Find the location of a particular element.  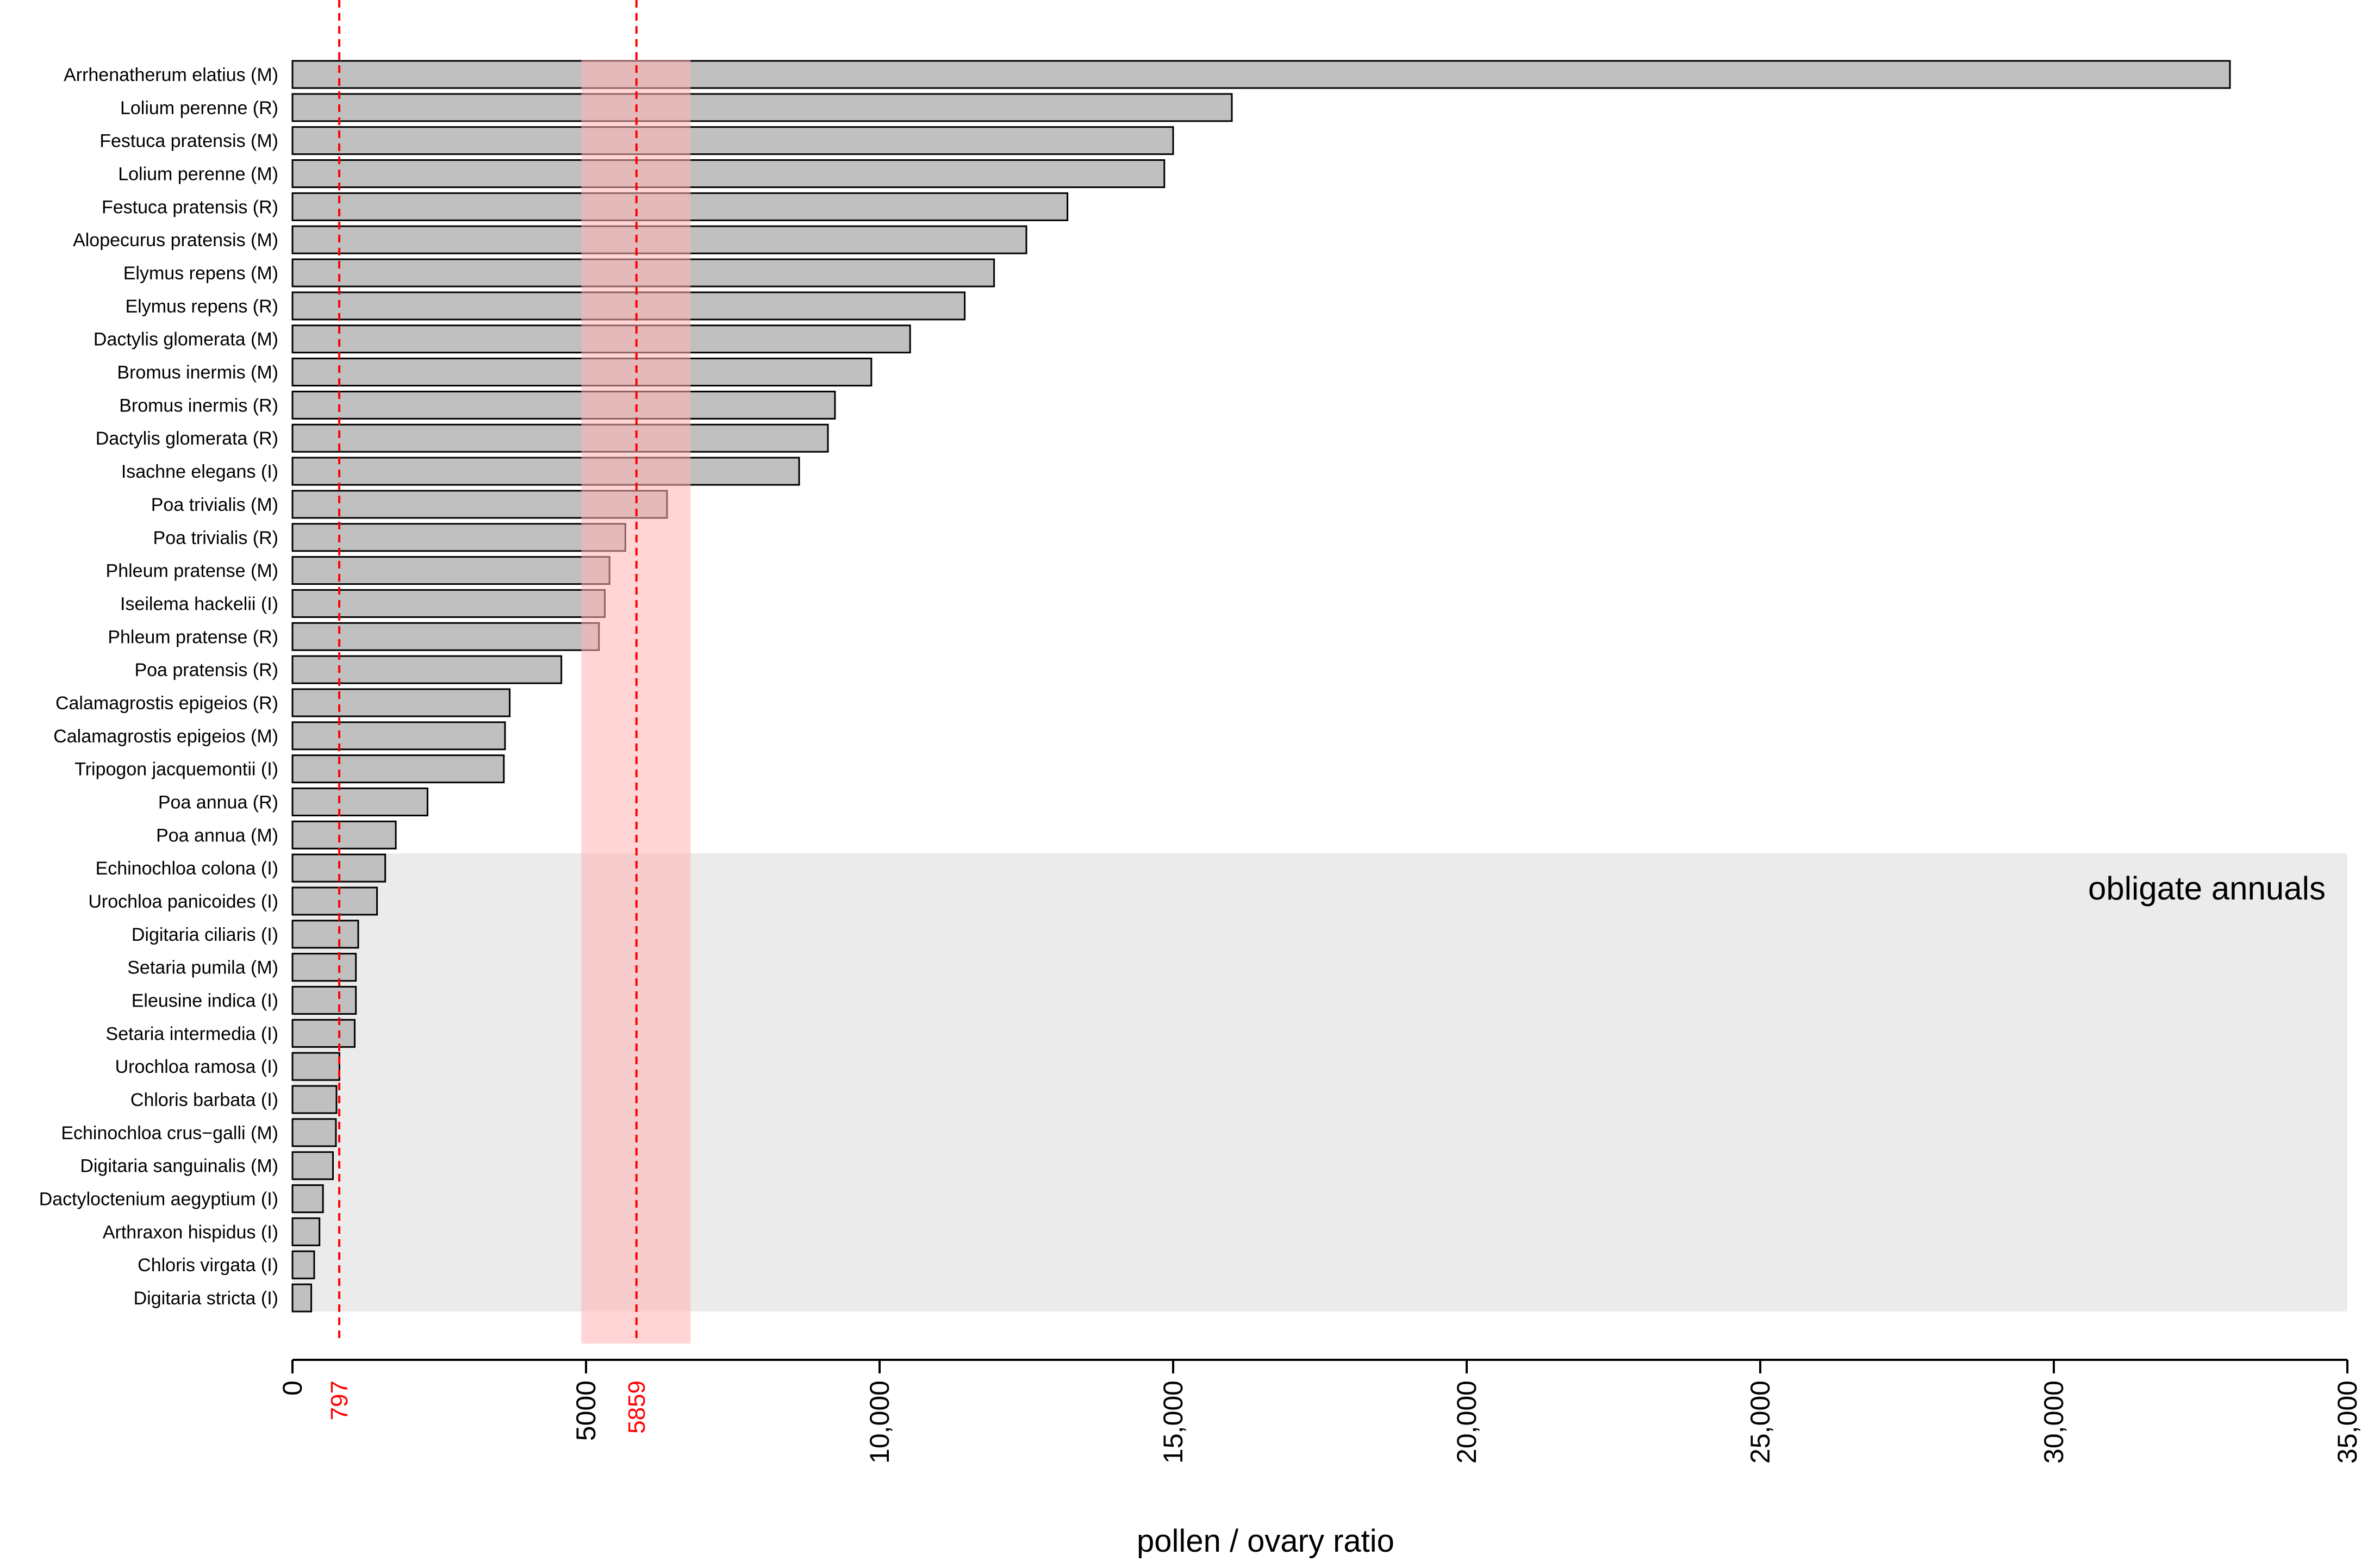

category-label: Chloris virgata (I) is located at coordinates (208, 1265).